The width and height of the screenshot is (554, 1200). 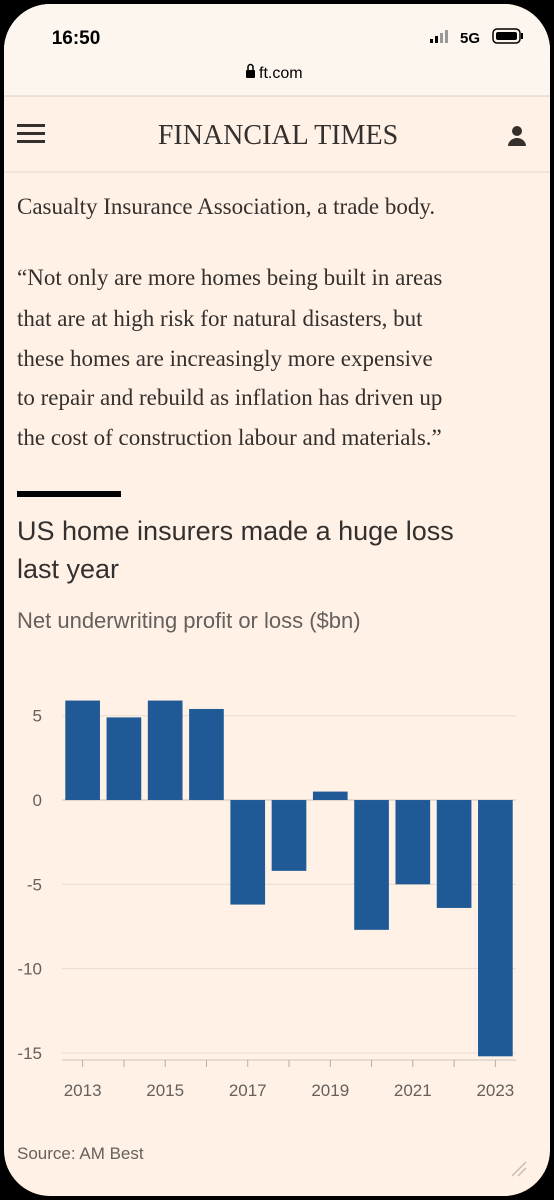 I want to click on network: 5G, so click(x=470, y=38).